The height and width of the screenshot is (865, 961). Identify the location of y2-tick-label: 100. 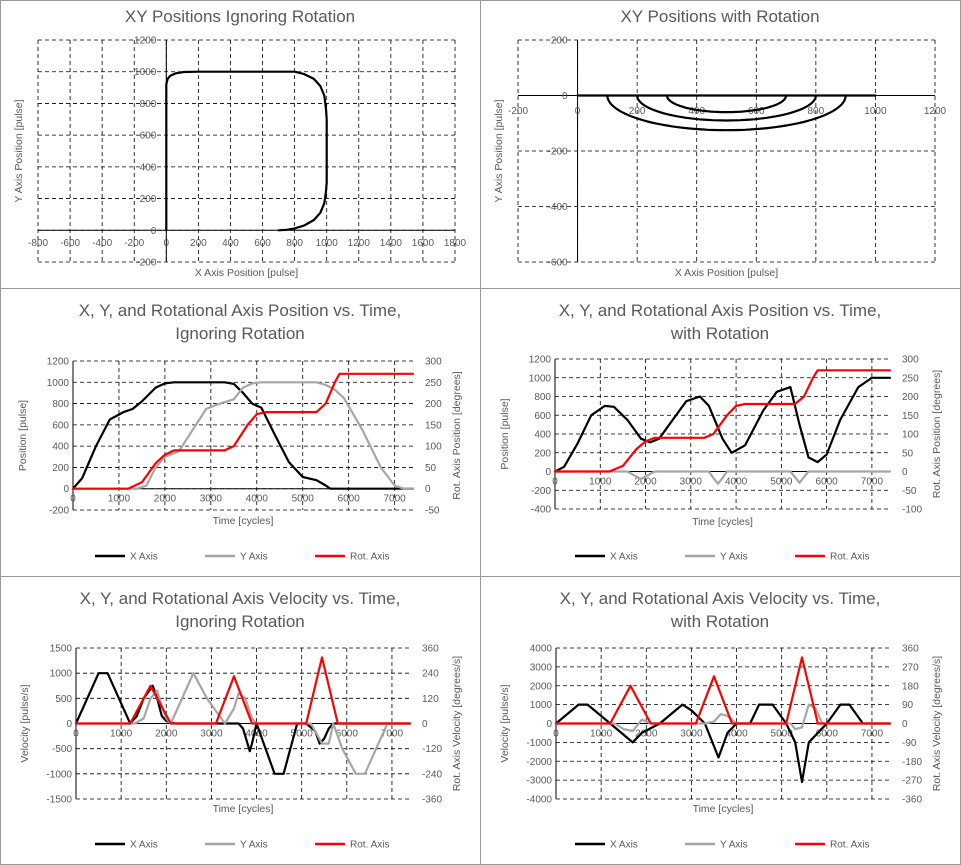
(433, 447).